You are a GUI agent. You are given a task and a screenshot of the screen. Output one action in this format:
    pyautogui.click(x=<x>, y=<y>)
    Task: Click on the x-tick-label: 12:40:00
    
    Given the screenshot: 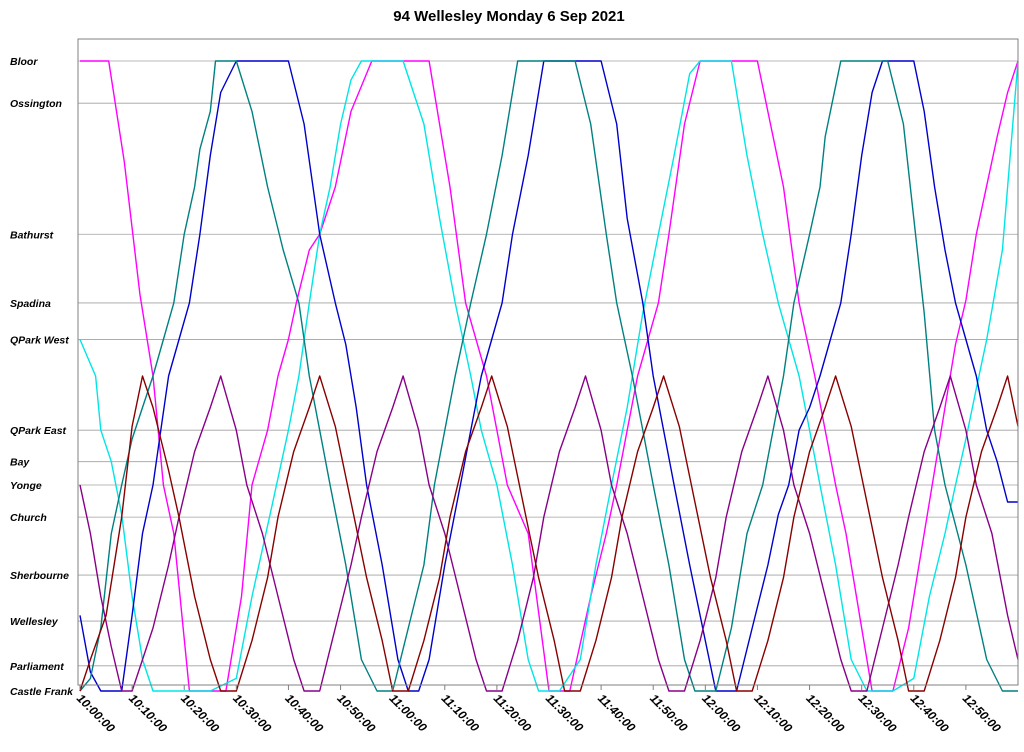 What is the action you would take?
    pyautogui.click(x=930, y=713)
    